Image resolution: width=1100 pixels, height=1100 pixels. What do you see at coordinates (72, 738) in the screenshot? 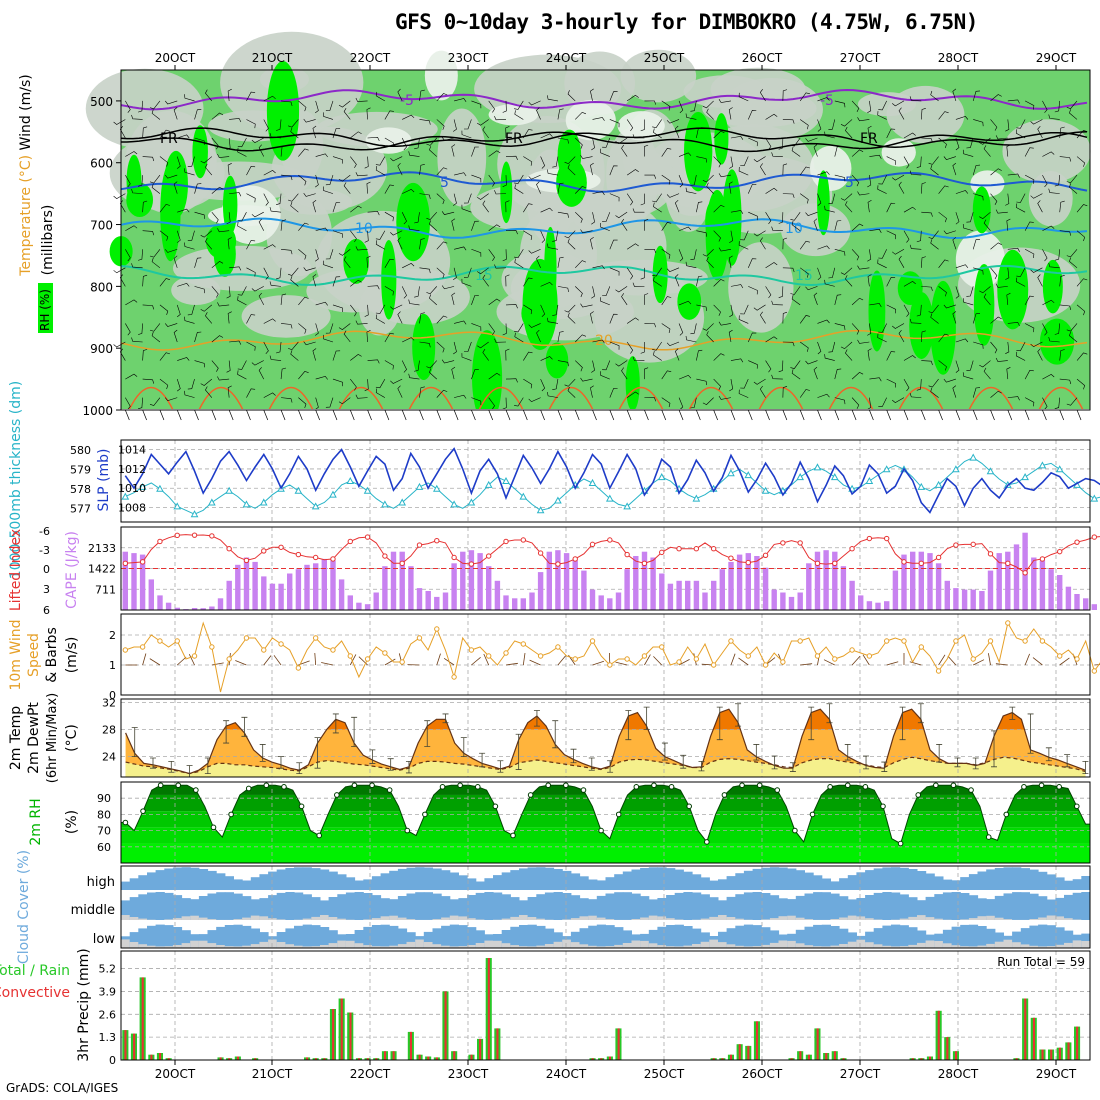
I see `temp2m-ylabel-4: (°C)` at bounding box center [72, 738].